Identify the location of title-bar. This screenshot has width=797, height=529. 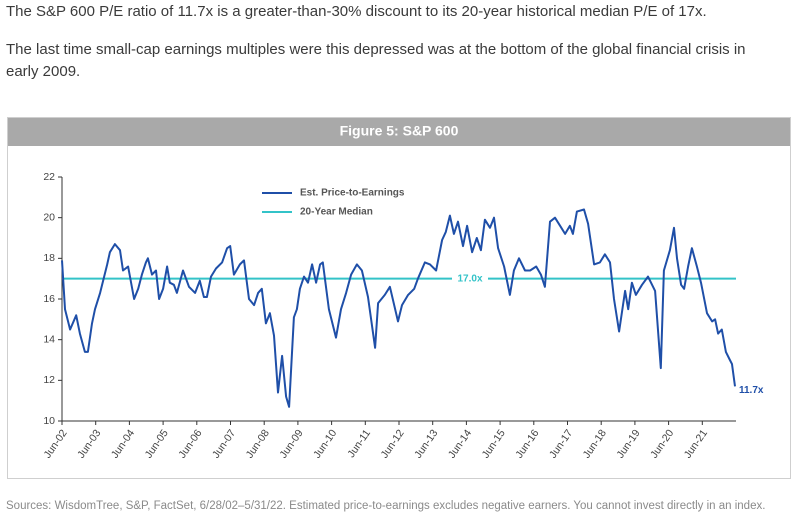
(399, 132).